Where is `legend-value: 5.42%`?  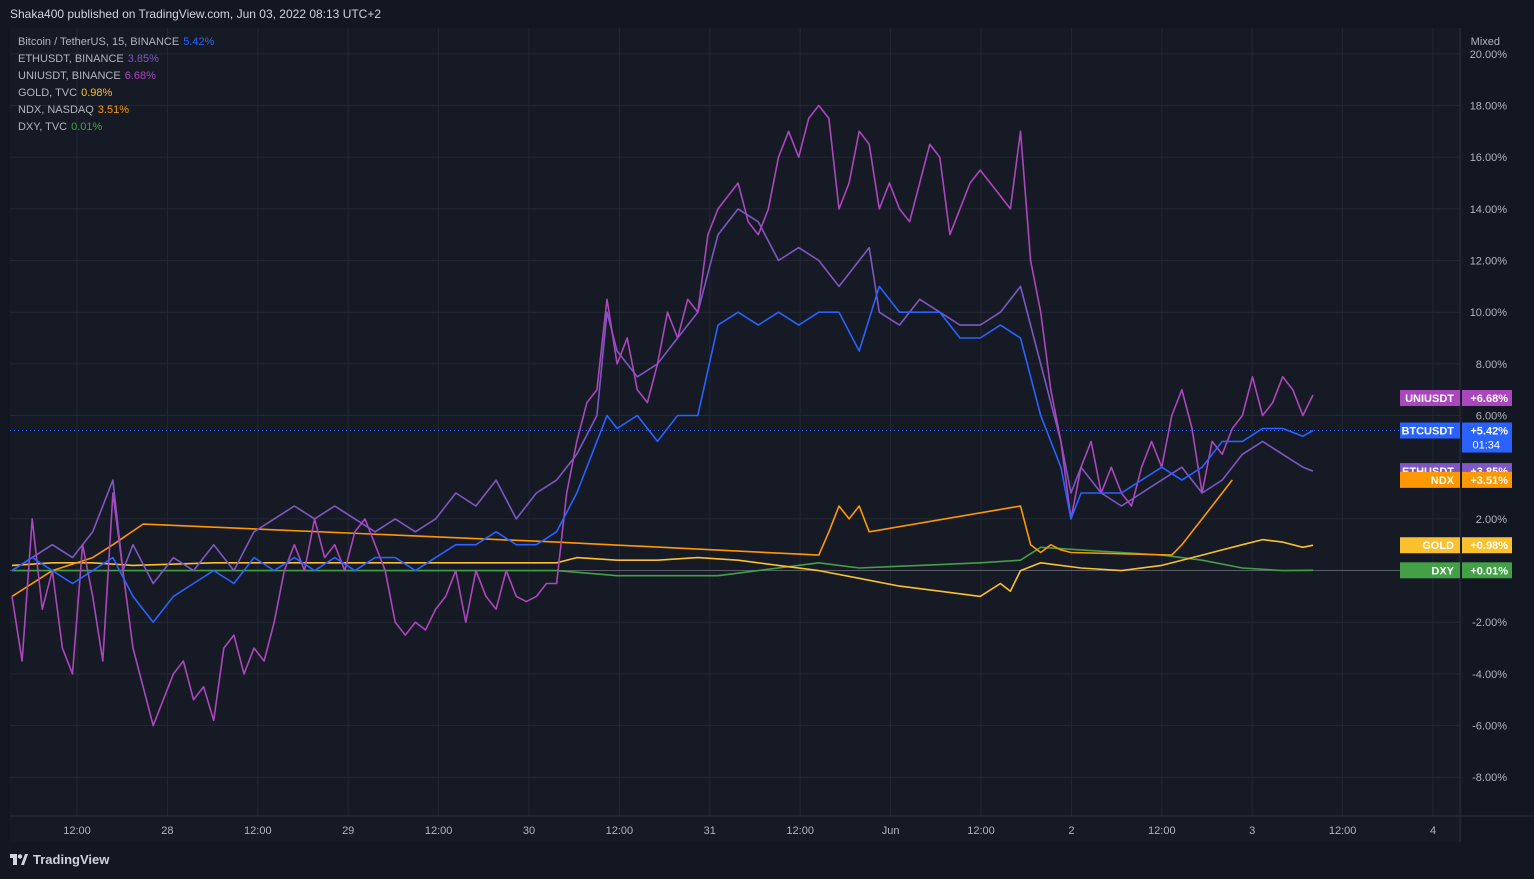
legend-value: 5.42% is located at coordinates (199, 42).